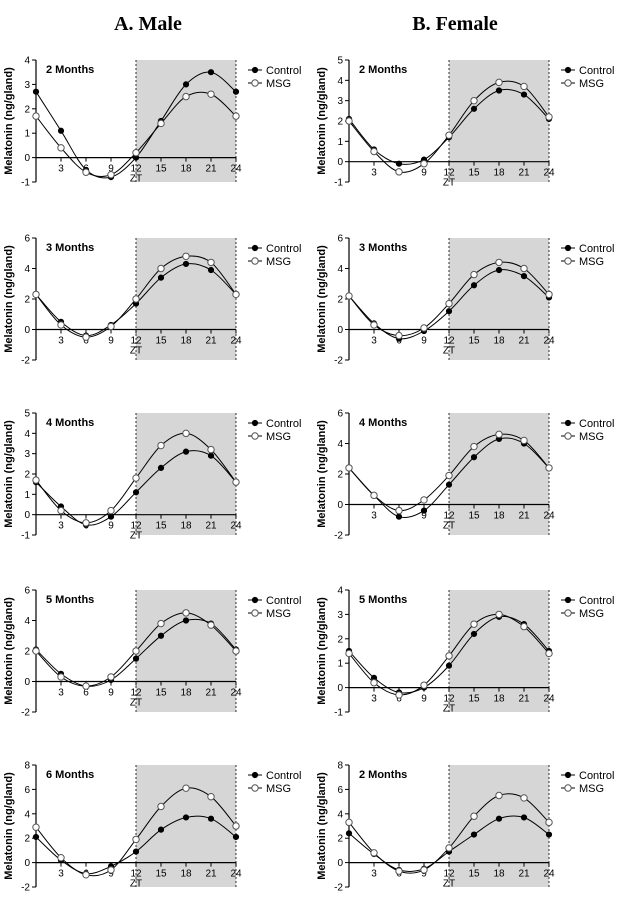 This screenshot has height=914, width=639. Describe the element at coordinates (70, 248) in the screenshot. I see `panel-label: 3 Months` at that location.